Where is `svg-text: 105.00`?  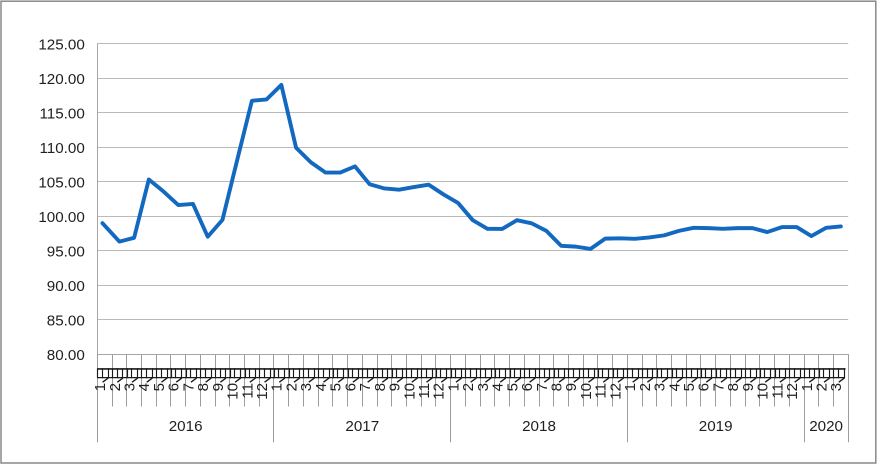 svg-text: 105.00 is located at coordinates (61, 182).